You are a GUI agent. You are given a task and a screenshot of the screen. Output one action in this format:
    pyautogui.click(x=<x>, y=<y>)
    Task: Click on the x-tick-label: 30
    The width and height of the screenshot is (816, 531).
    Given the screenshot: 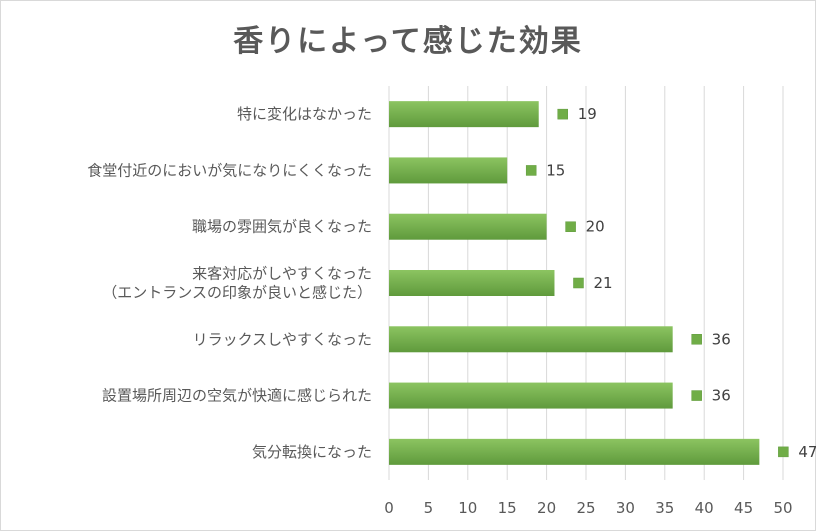 What is the action you would take?
    pyautogui.click(x=625, y=508)
    